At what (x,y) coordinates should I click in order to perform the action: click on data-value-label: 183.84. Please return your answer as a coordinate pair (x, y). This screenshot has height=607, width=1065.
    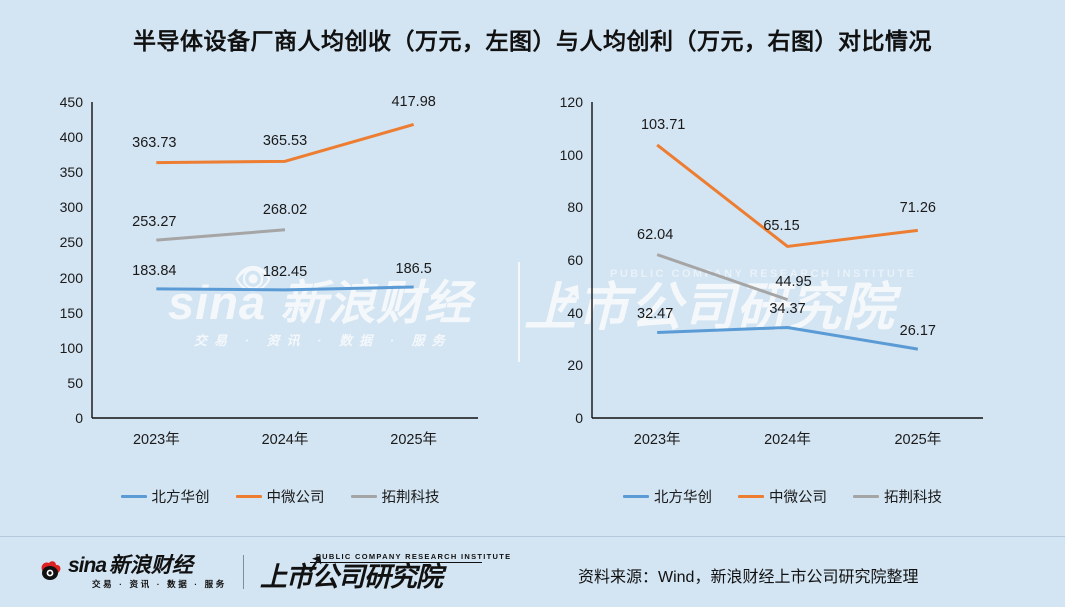
    Looking at the image, I should click on (154, 270).